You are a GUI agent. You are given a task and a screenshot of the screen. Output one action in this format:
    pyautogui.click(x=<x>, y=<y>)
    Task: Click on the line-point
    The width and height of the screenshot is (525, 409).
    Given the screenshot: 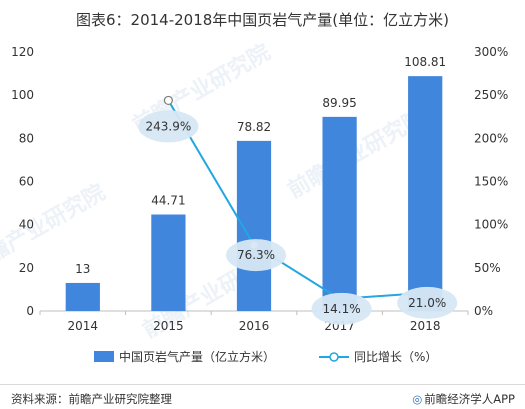 What is the action you would take?
    pyautogui.click(x=168, y=100)
    